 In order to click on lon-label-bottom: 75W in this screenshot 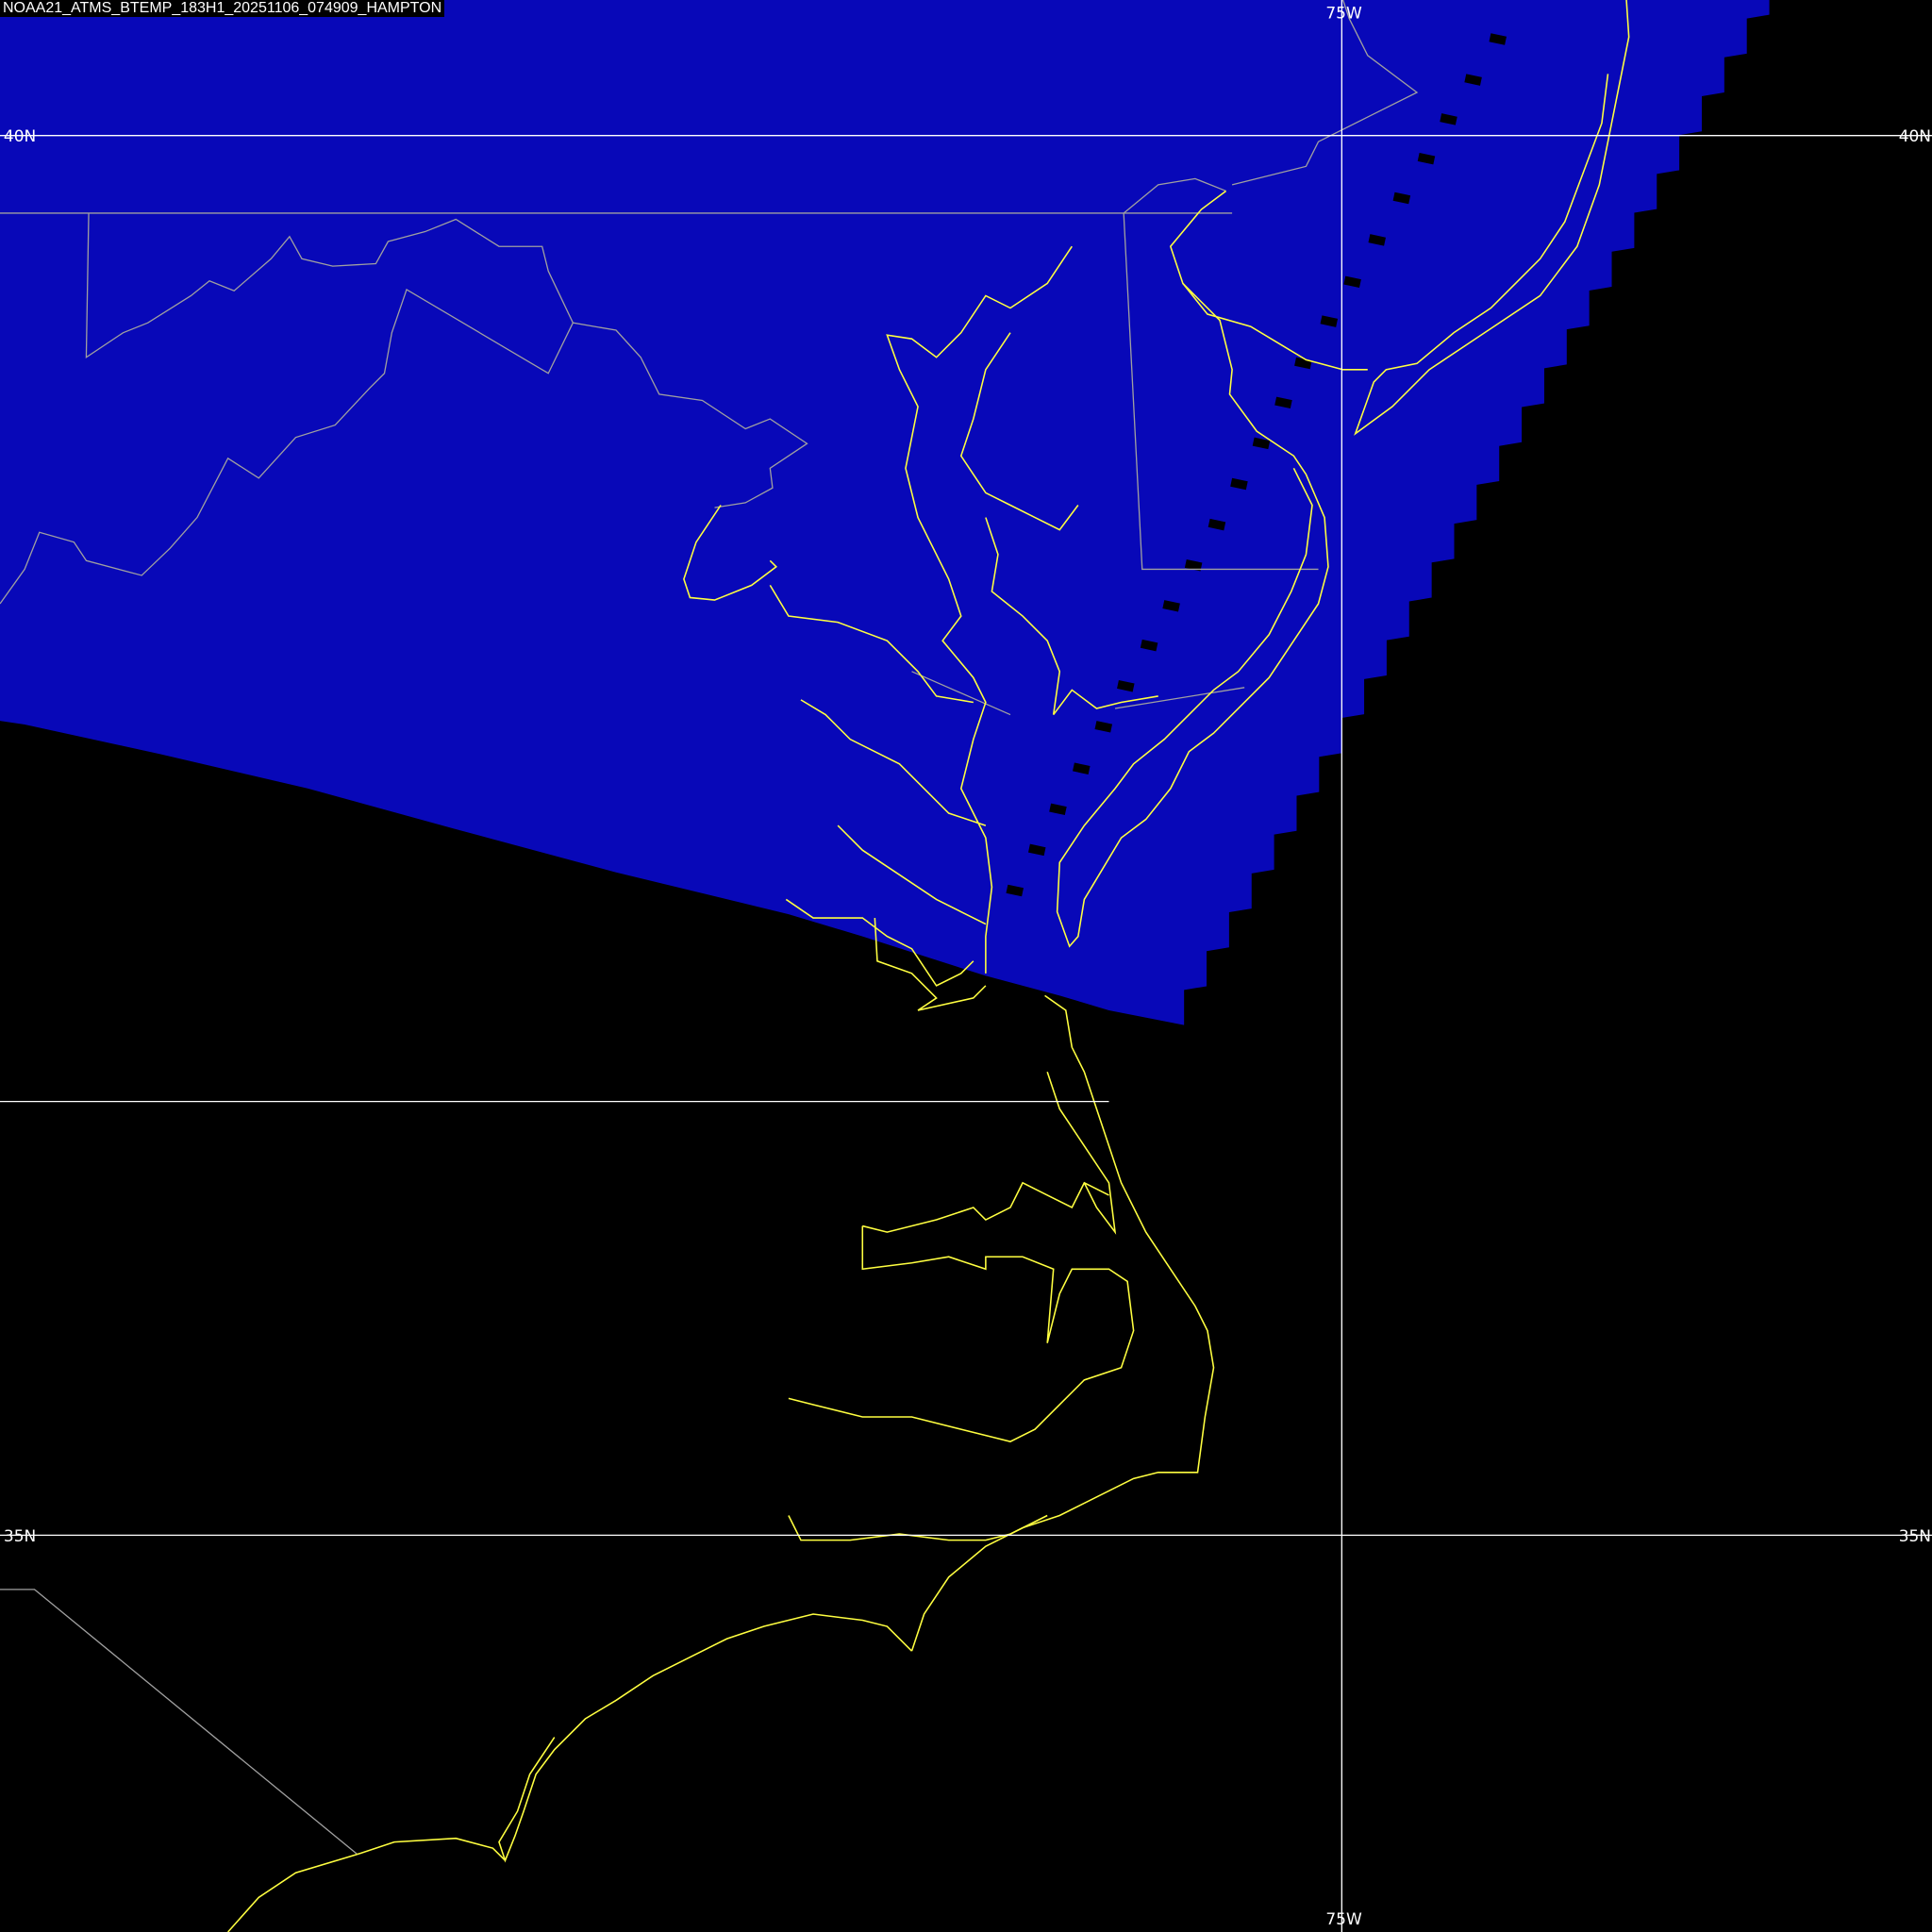, I will do `click(1343, 1920)`.